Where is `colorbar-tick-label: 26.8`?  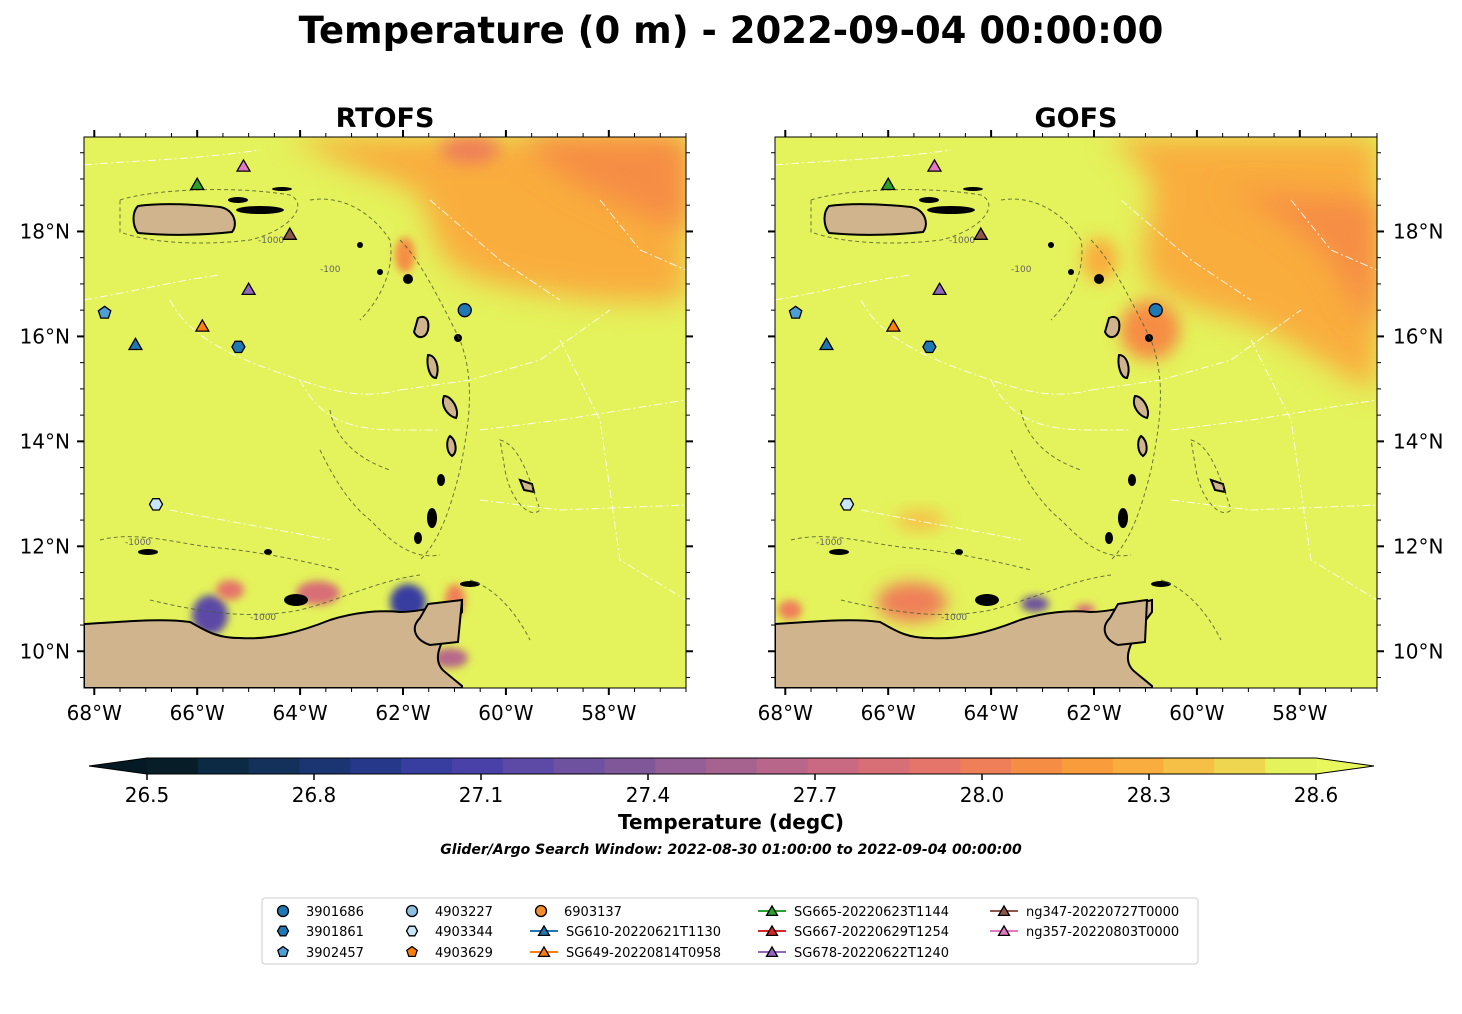 colorbar-tick-label: 26.8 is located at coordinates (314, 795).